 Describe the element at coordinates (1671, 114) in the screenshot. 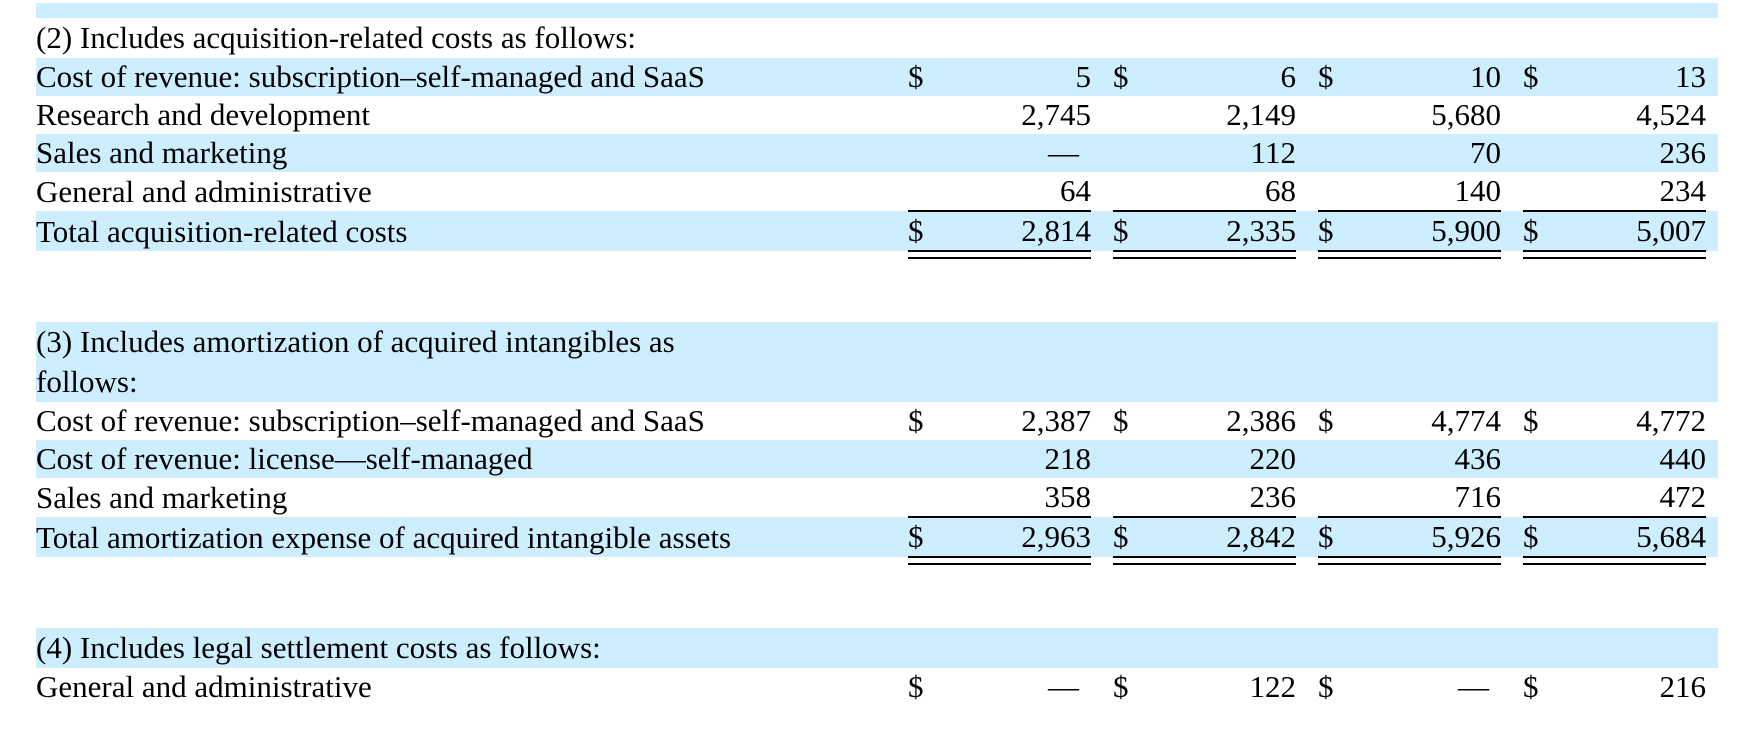

I see `value-cell: 4,524` at that location.